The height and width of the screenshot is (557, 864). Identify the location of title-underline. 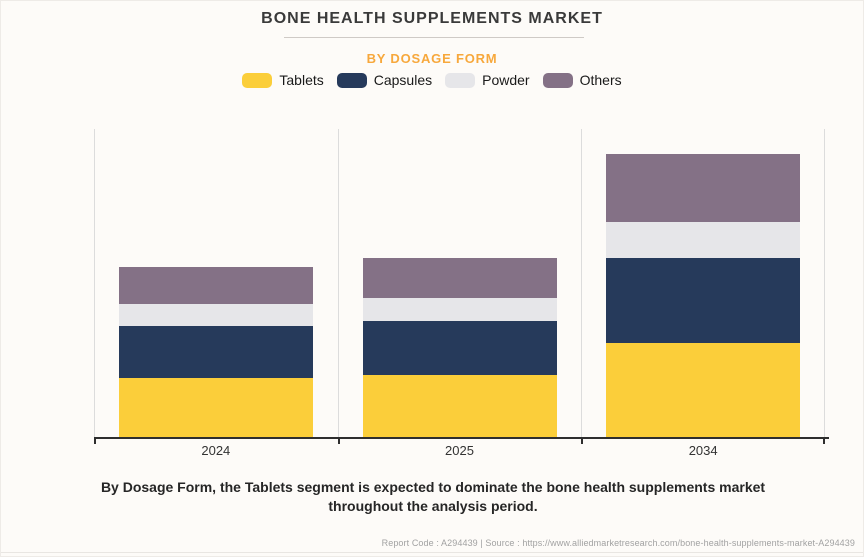
(434, 37).